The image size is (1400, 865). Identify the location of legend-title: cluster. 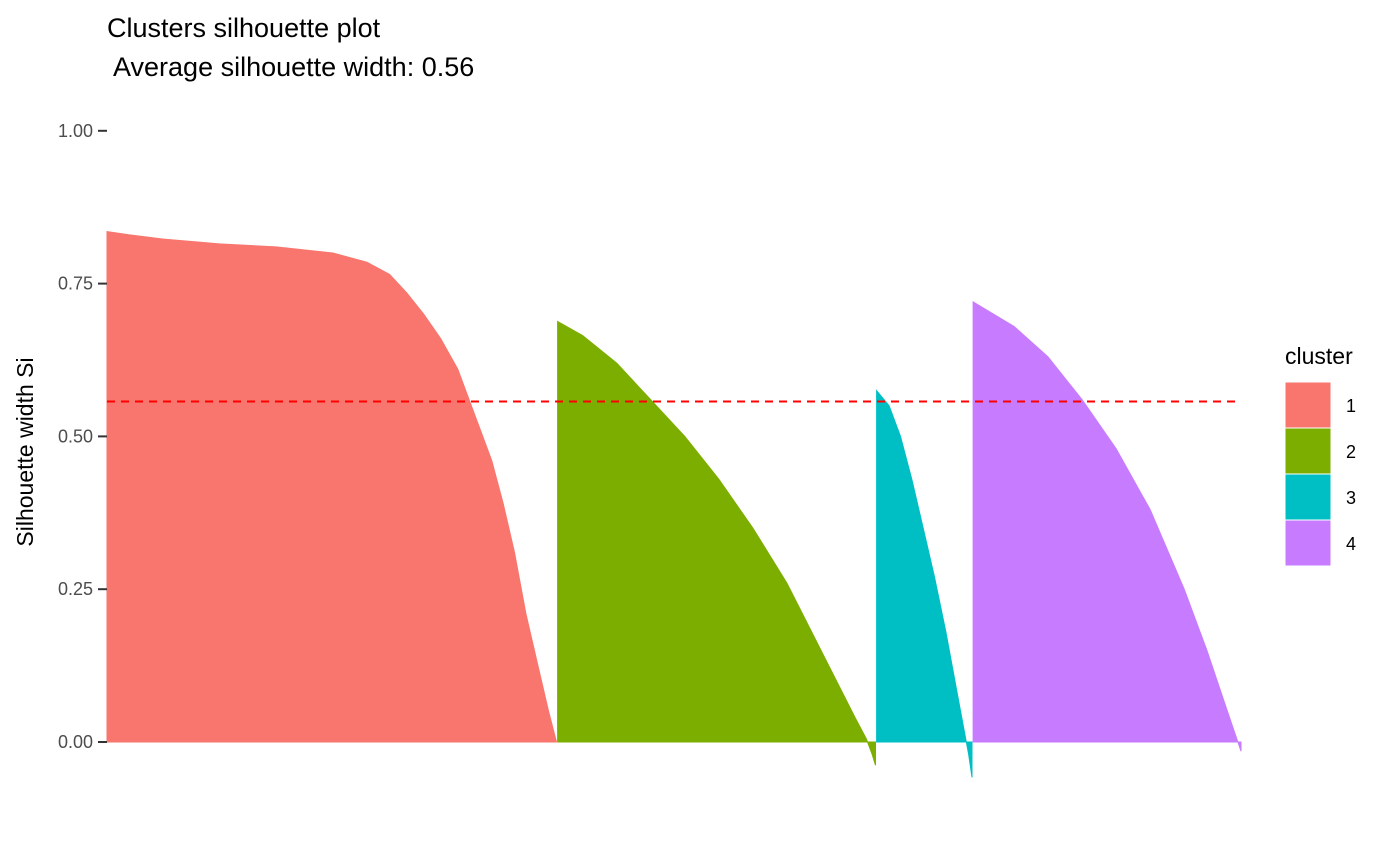
(1319, 356).